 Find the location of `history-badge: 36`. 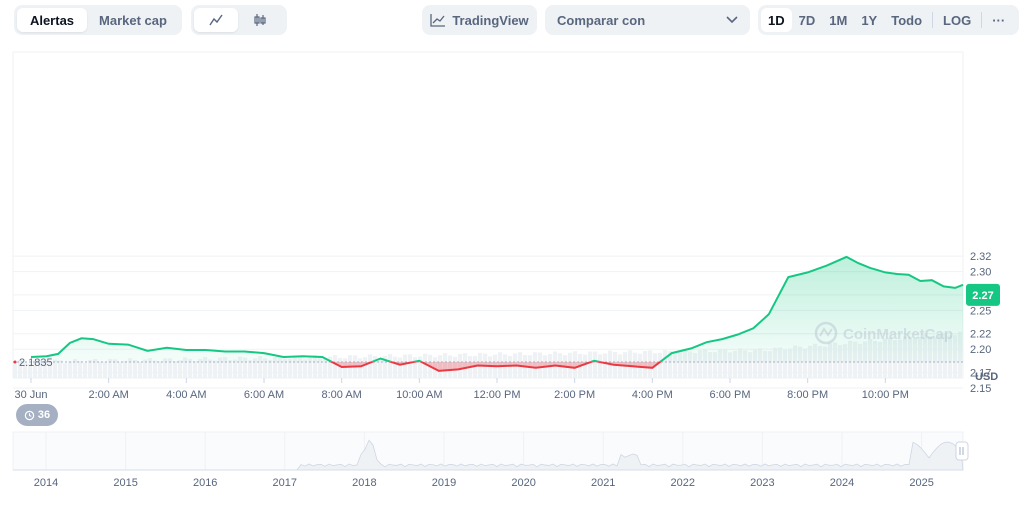

history-badge: 36 is located at coordinates (37, 415).